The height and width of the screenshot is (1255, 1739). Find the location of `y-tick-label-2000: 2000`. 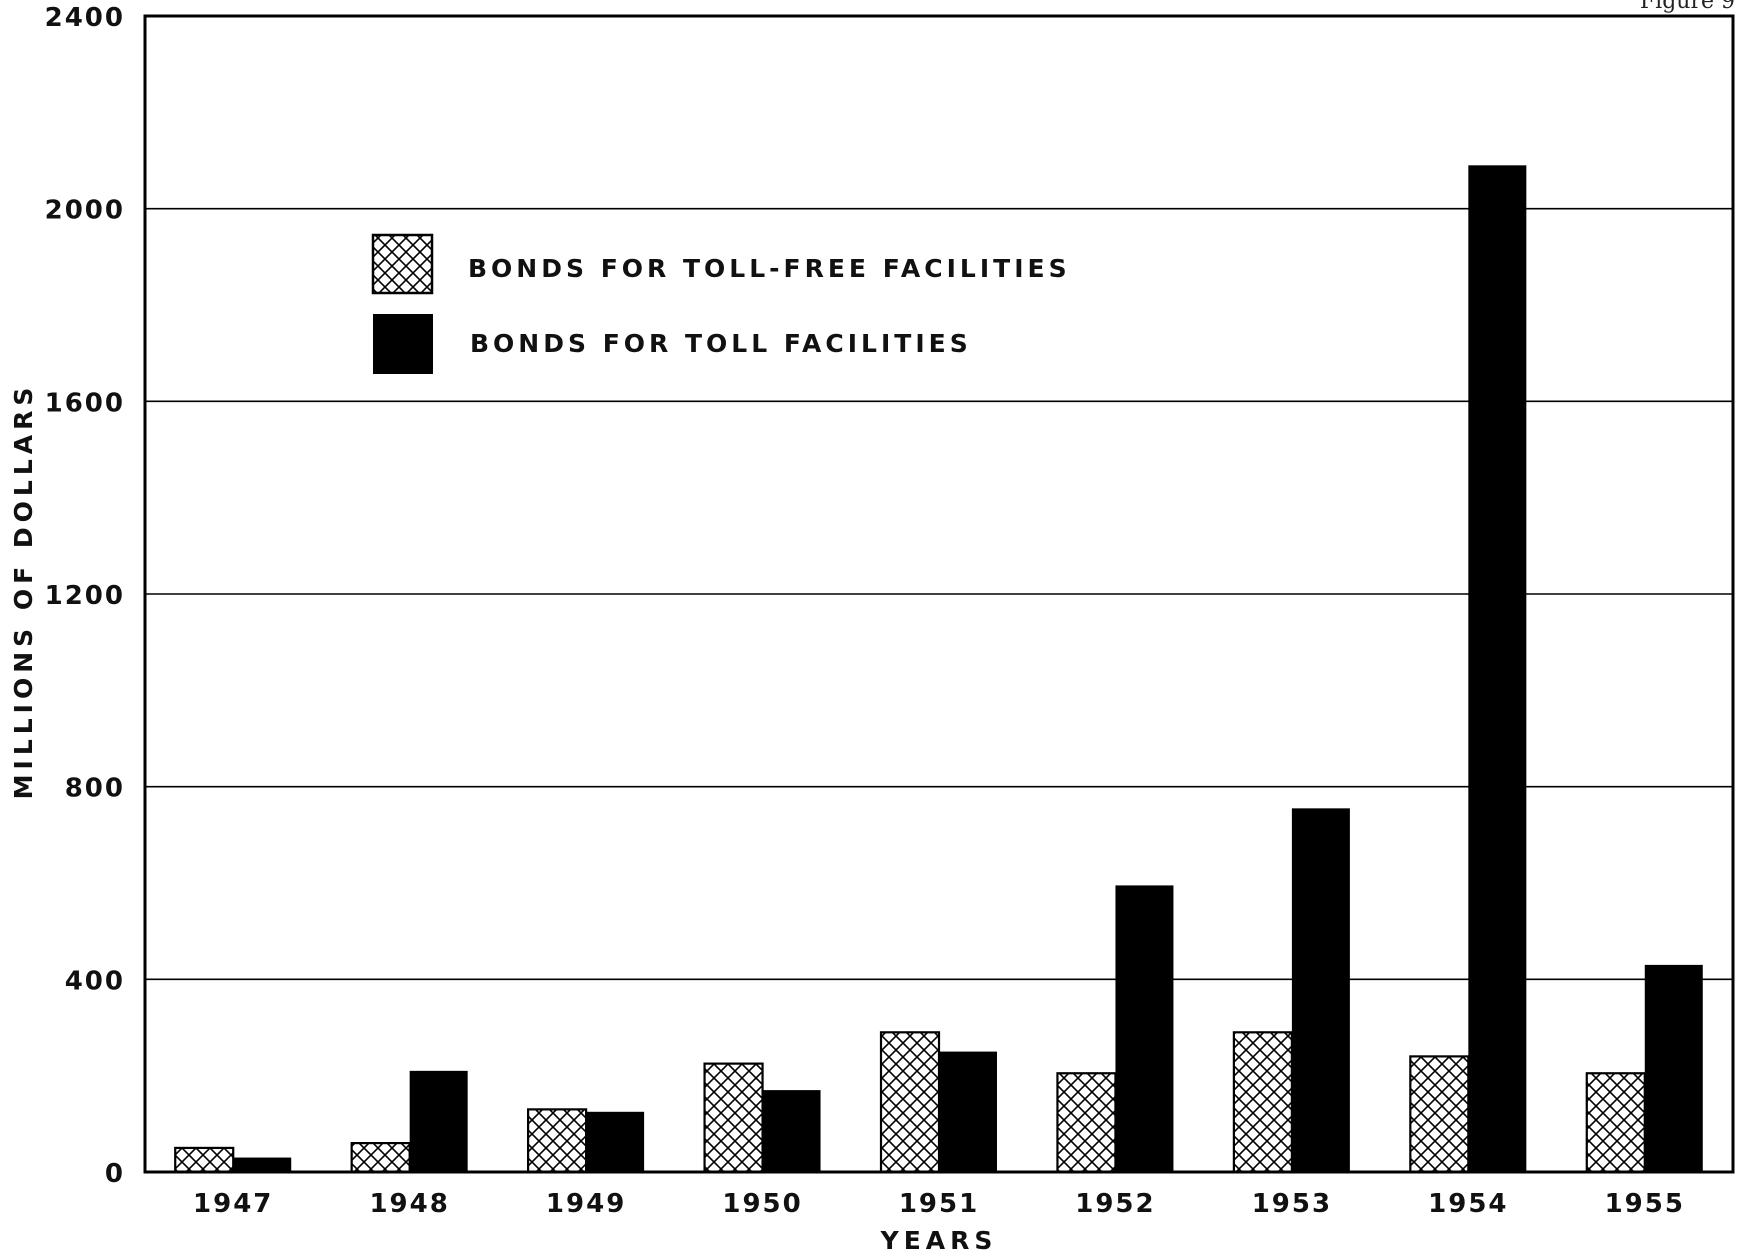

y-tick-label-2000: 2000 is located at coordinates (85, 211).